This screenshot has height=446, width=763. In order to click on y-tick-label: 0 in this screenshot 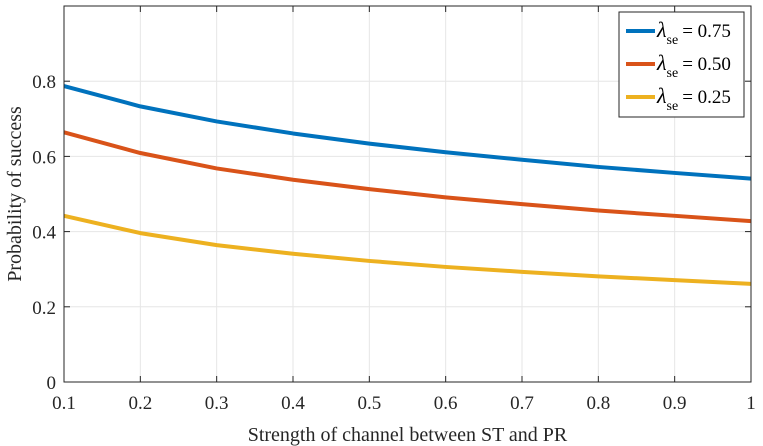, I will do `click(52, 383)`.